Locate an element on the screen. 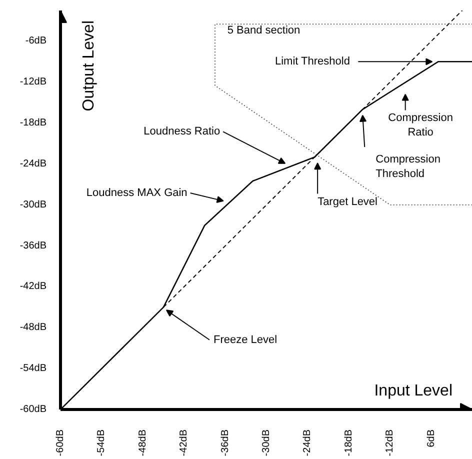 The height and width of the screenshot is (459, 472). y-tick-label: -30dB is located at coordinates (33, 204).